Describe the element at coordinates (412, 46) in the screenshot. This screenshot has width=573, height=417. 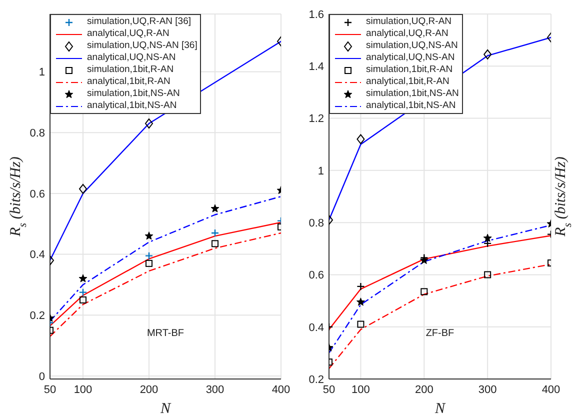
I see `legend-label: simulation,UQ,NS-AN` at that location.